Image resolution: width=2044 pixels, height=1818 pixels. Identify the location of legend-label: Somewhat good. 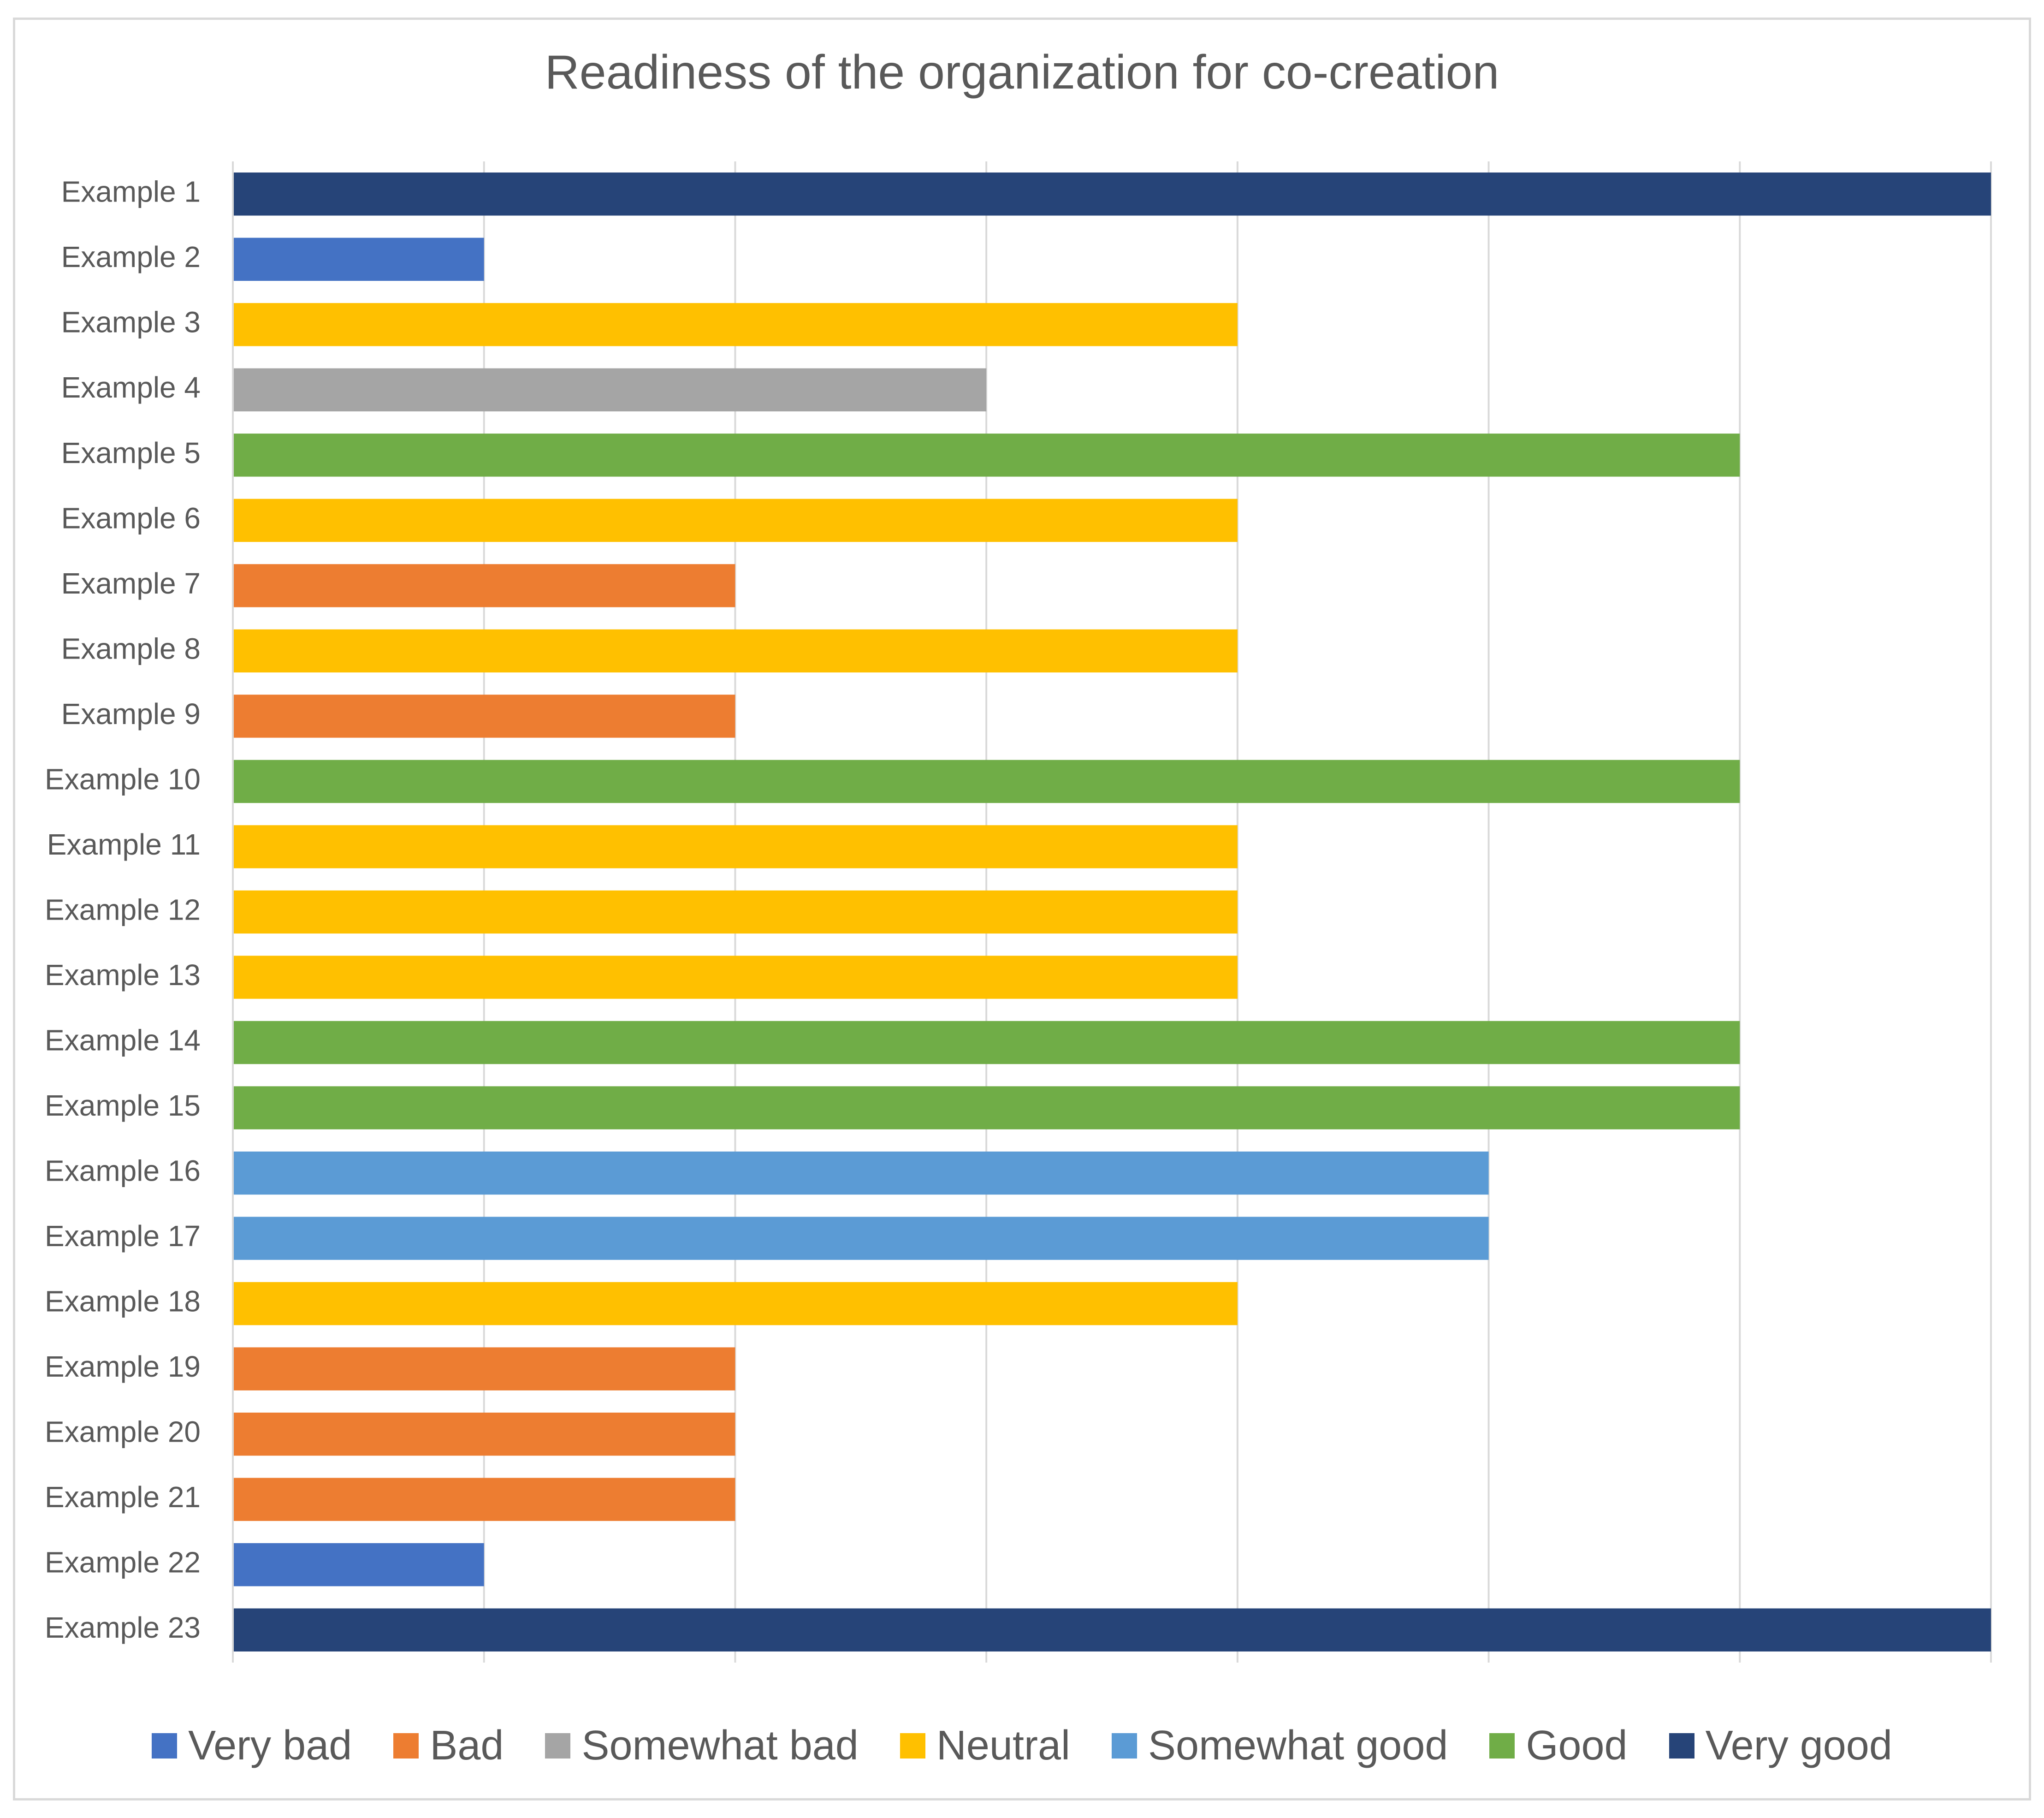
(1298, 1745).